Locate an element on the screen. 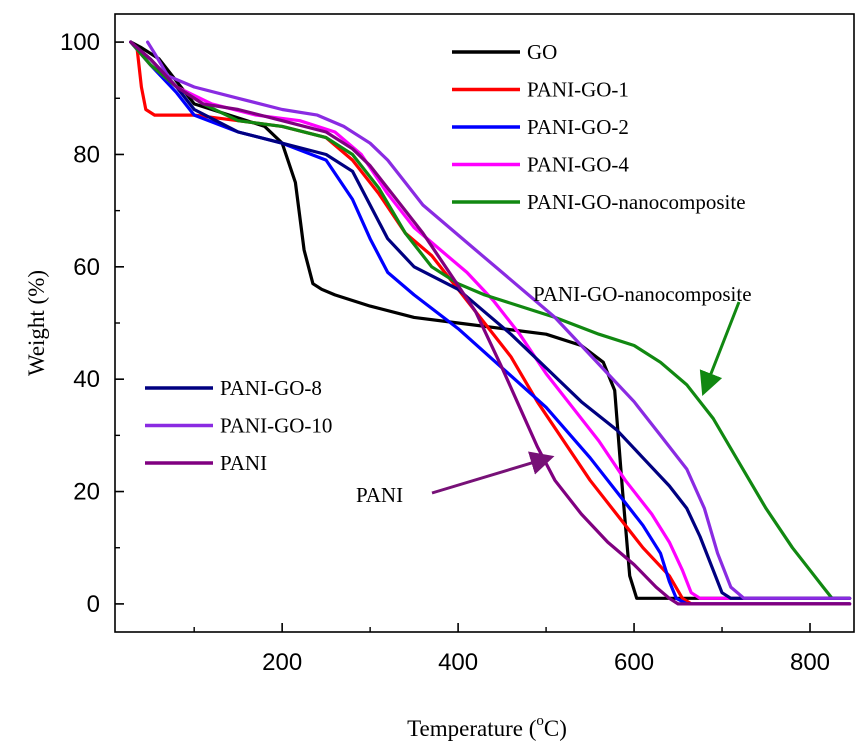 The height and width of the screenshot is (749, 866). y-tick-label: 40 is located at coordinates (86, 379).